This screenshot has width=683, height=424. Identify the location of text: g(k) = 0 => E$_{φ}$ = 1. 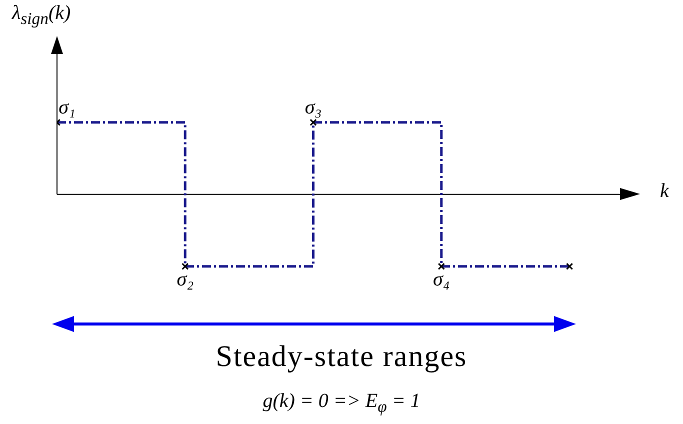
(342, 403).